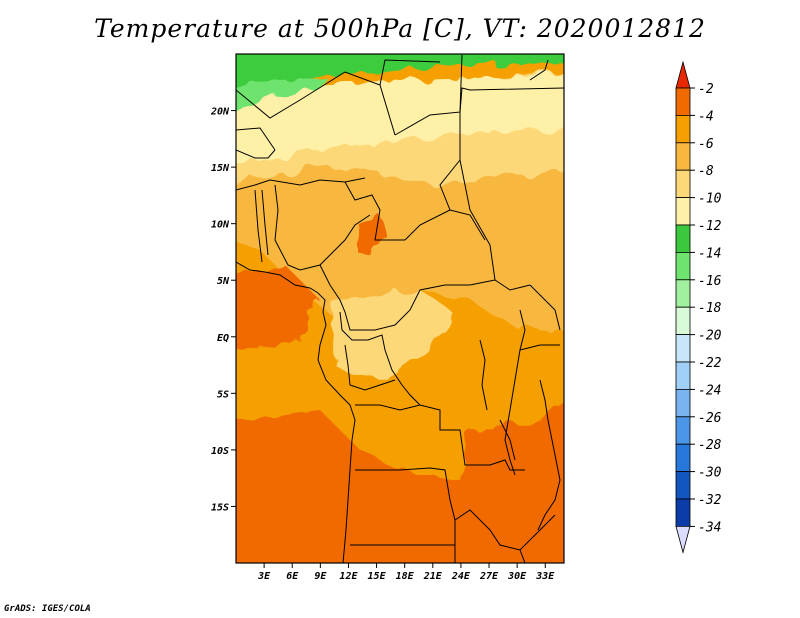 This screenshot has width=800, height=618. I want to click on lat-tick-label: 5N, so click(223, 281).